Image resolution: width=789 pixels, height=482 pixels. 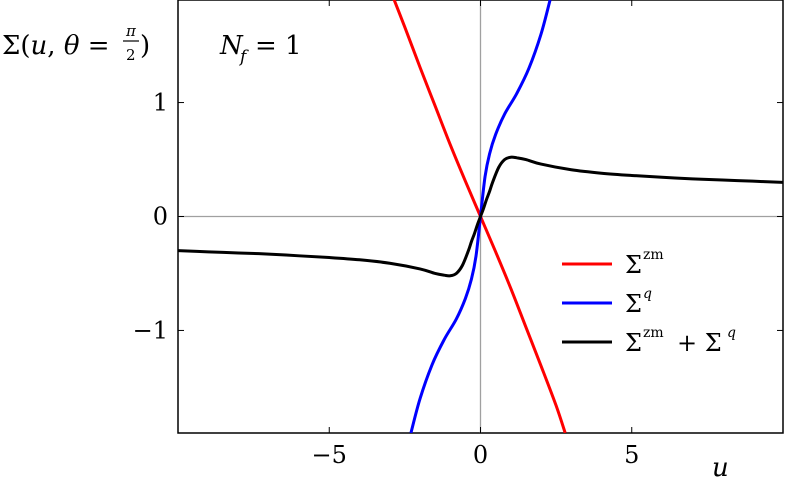 I want to click on legend-label-zm: Σ zm, so click(x=644, y=263).